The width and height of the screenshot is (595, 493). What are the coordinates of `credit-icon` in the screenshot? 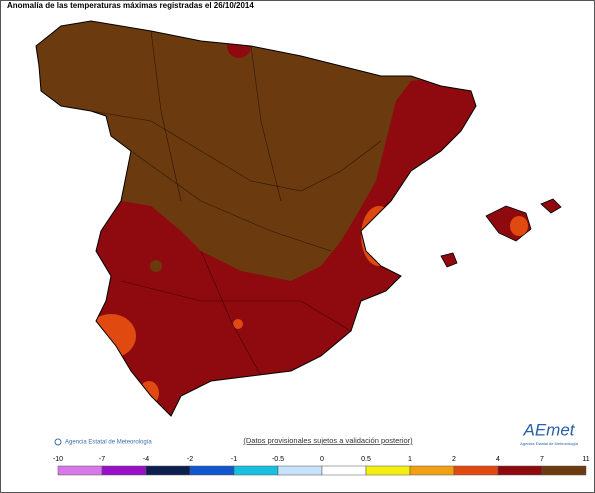 It's located at (58, 442).